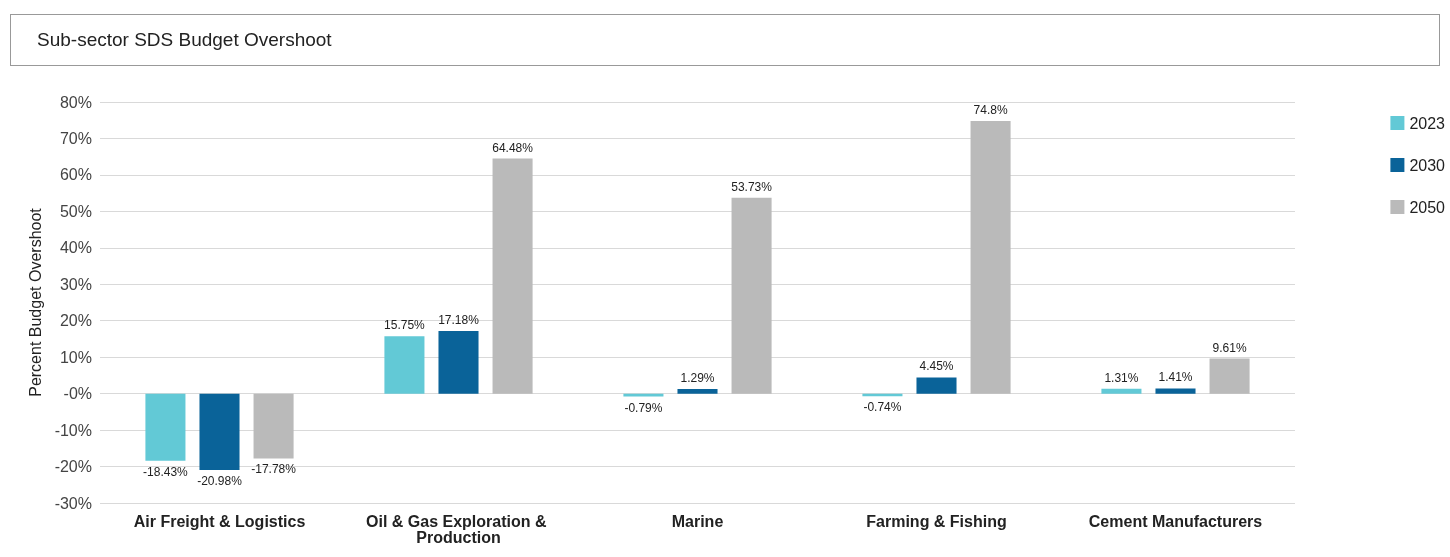  Describe the element at coordinates (1427, 165) in the screenshot. I see `legend-label: 2030` at that location.